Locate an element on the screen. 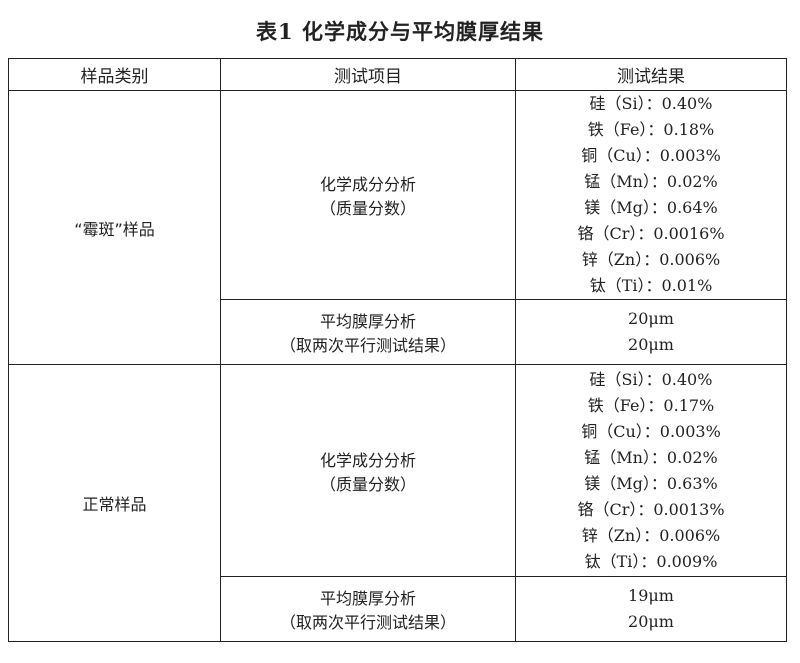 The image size is (800, 663). category-cell: 正常样品 is located at coordinates (114, 503).